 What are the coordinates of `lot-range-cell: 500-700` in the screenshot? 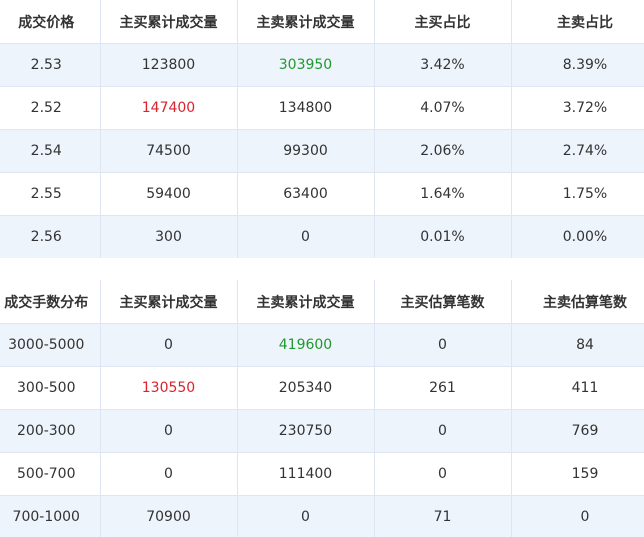 It's located at (50, 474).